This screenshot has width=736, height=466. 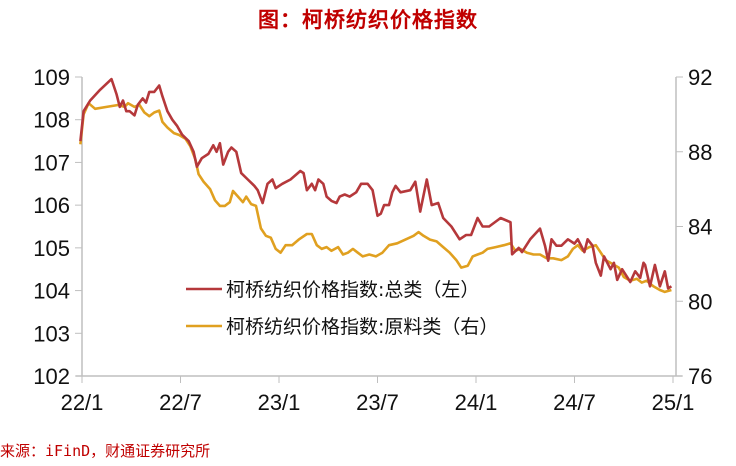 What do you see at coordinates (700, 301) in the screenshot?
I see `right-tick-label: 80` at bounding box center [700, 301].